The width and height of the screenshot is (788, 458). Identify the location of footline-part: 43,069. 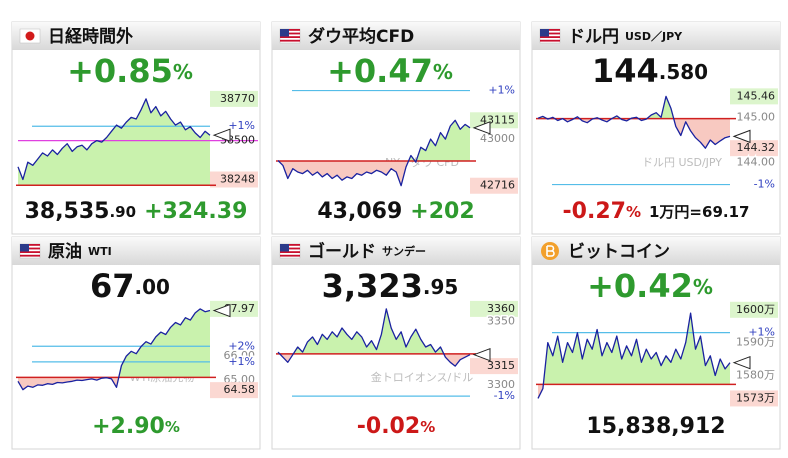
(359, 211).